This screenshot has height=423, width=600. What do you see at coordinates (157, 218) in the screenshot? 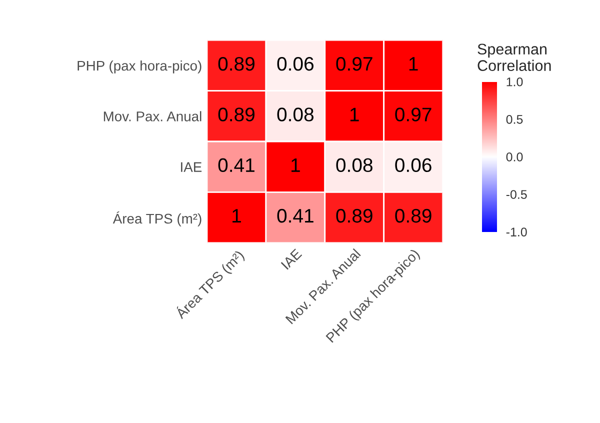
I see `y-tick-label: Área TPS (m²)` at bounding box center [157, 218].